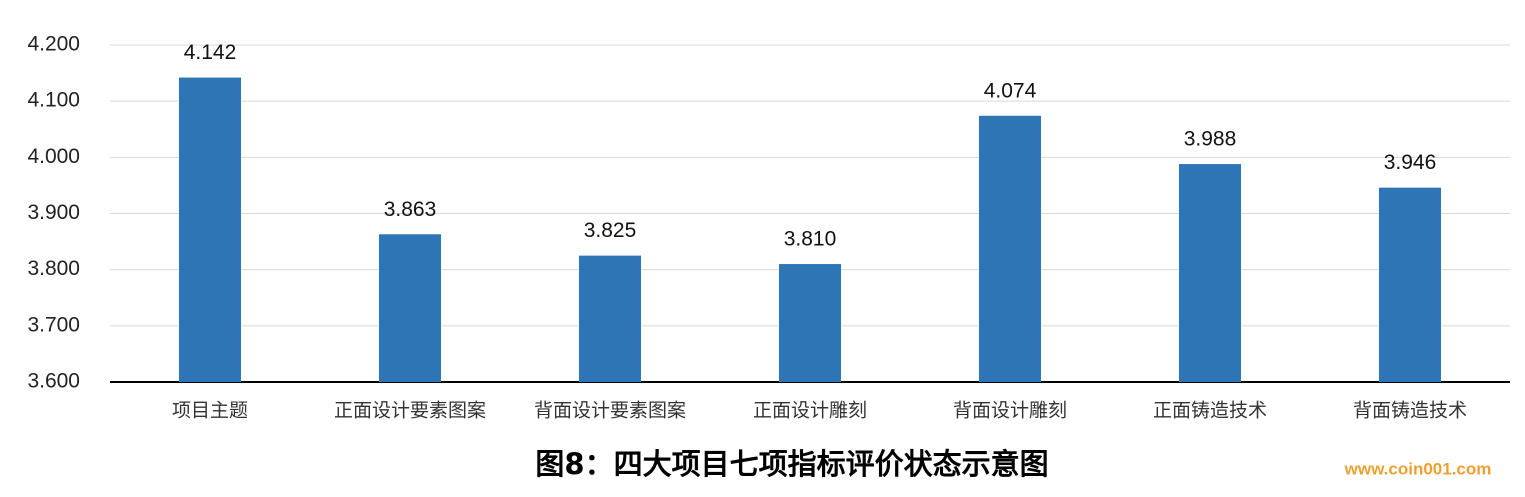  Describe the element at coordinates (53, 212) in the screenshot. I see `y-tick-label: 3.900` at that location.